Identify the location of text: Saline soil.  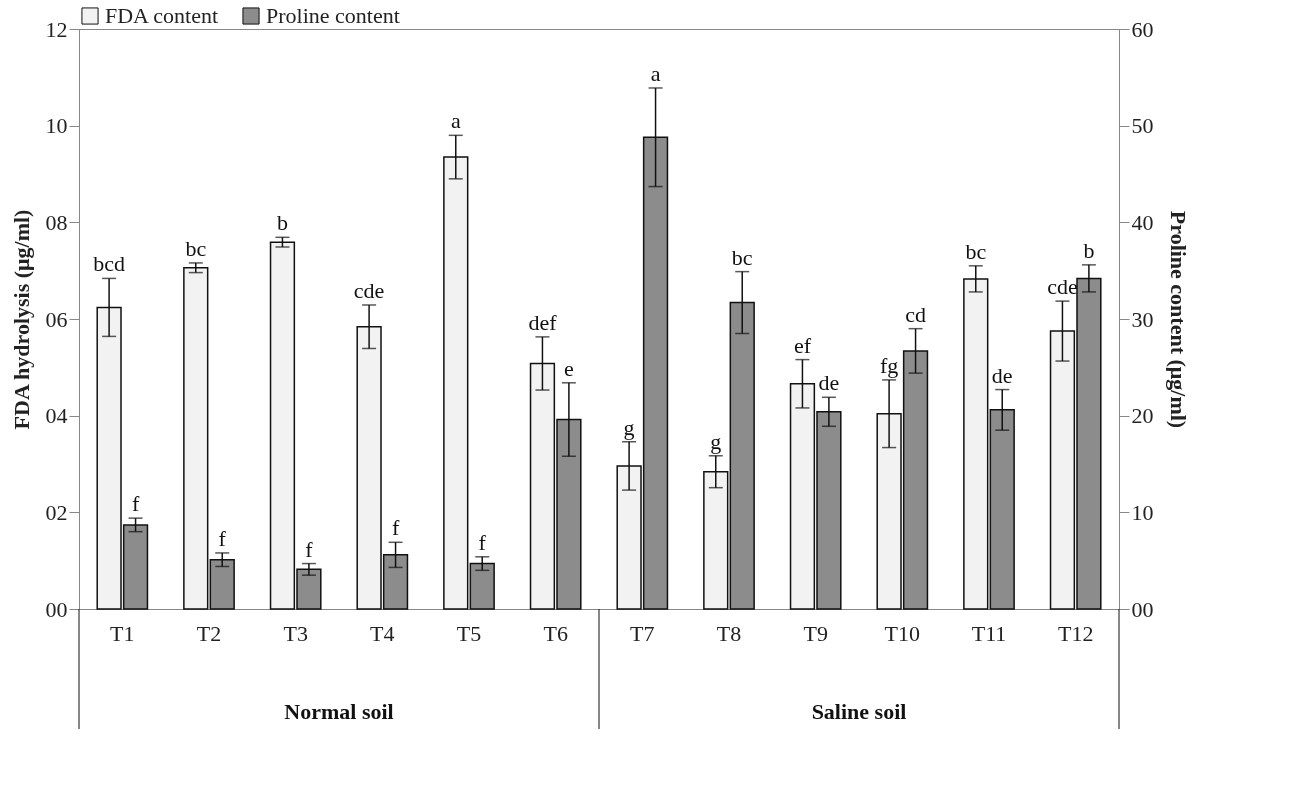
(859, 711).